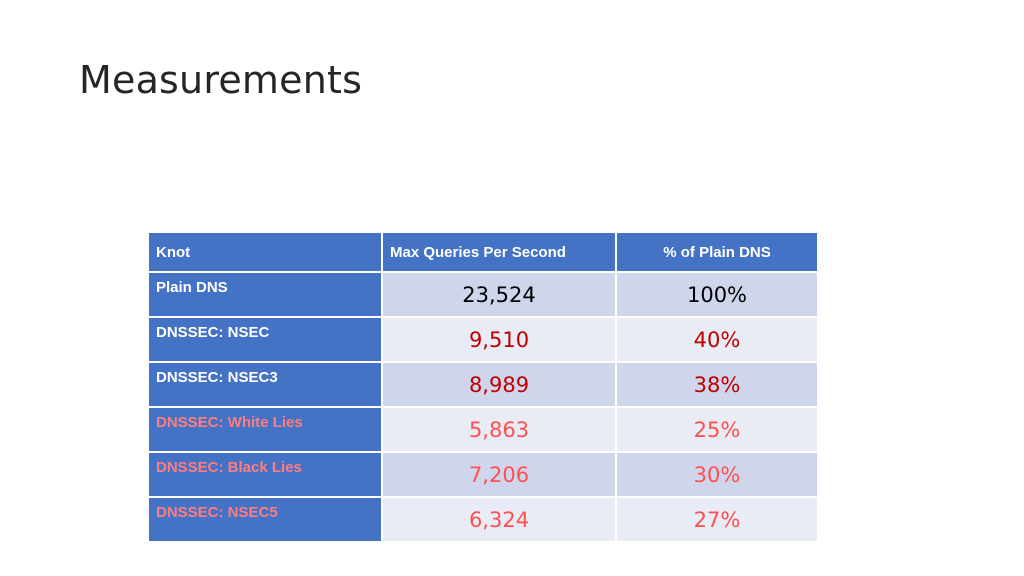  I want to click on percent-cell: 100%, so click(717, 294).